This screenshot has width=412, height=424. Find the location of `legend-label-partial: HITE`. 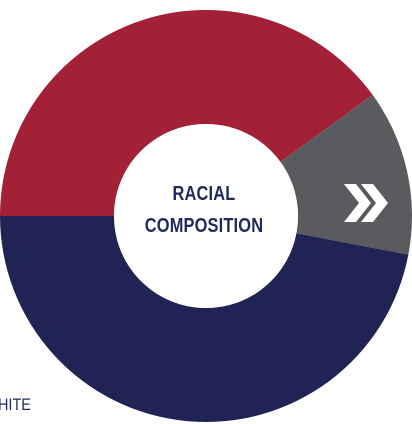

legend-label-partial: HITE is located at coordinates (15, 404).